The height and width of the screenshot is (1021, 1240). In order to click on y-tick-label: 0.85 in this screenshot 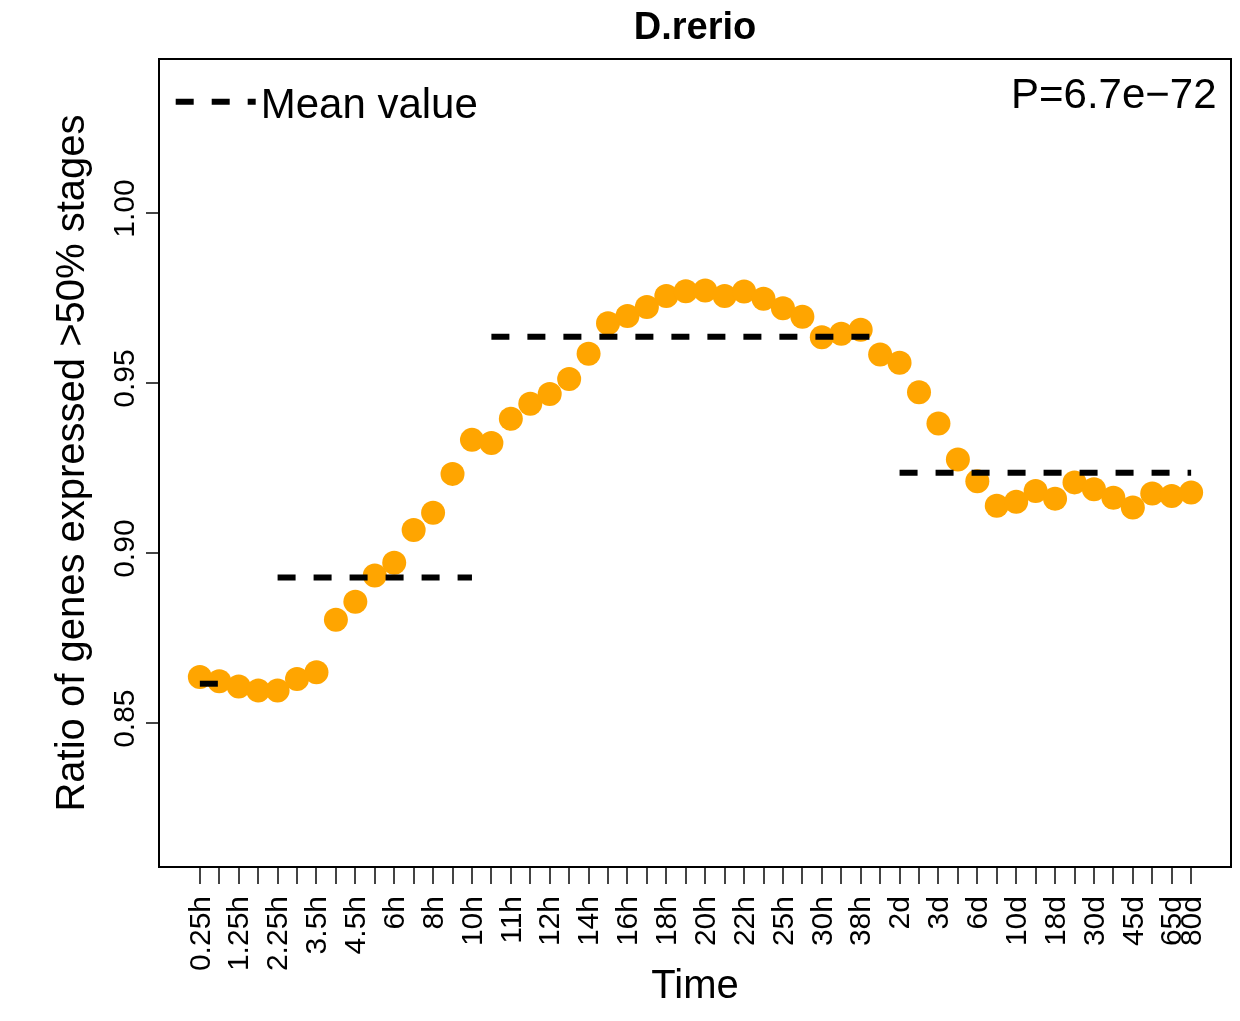, I will do `click(123, 718)`.